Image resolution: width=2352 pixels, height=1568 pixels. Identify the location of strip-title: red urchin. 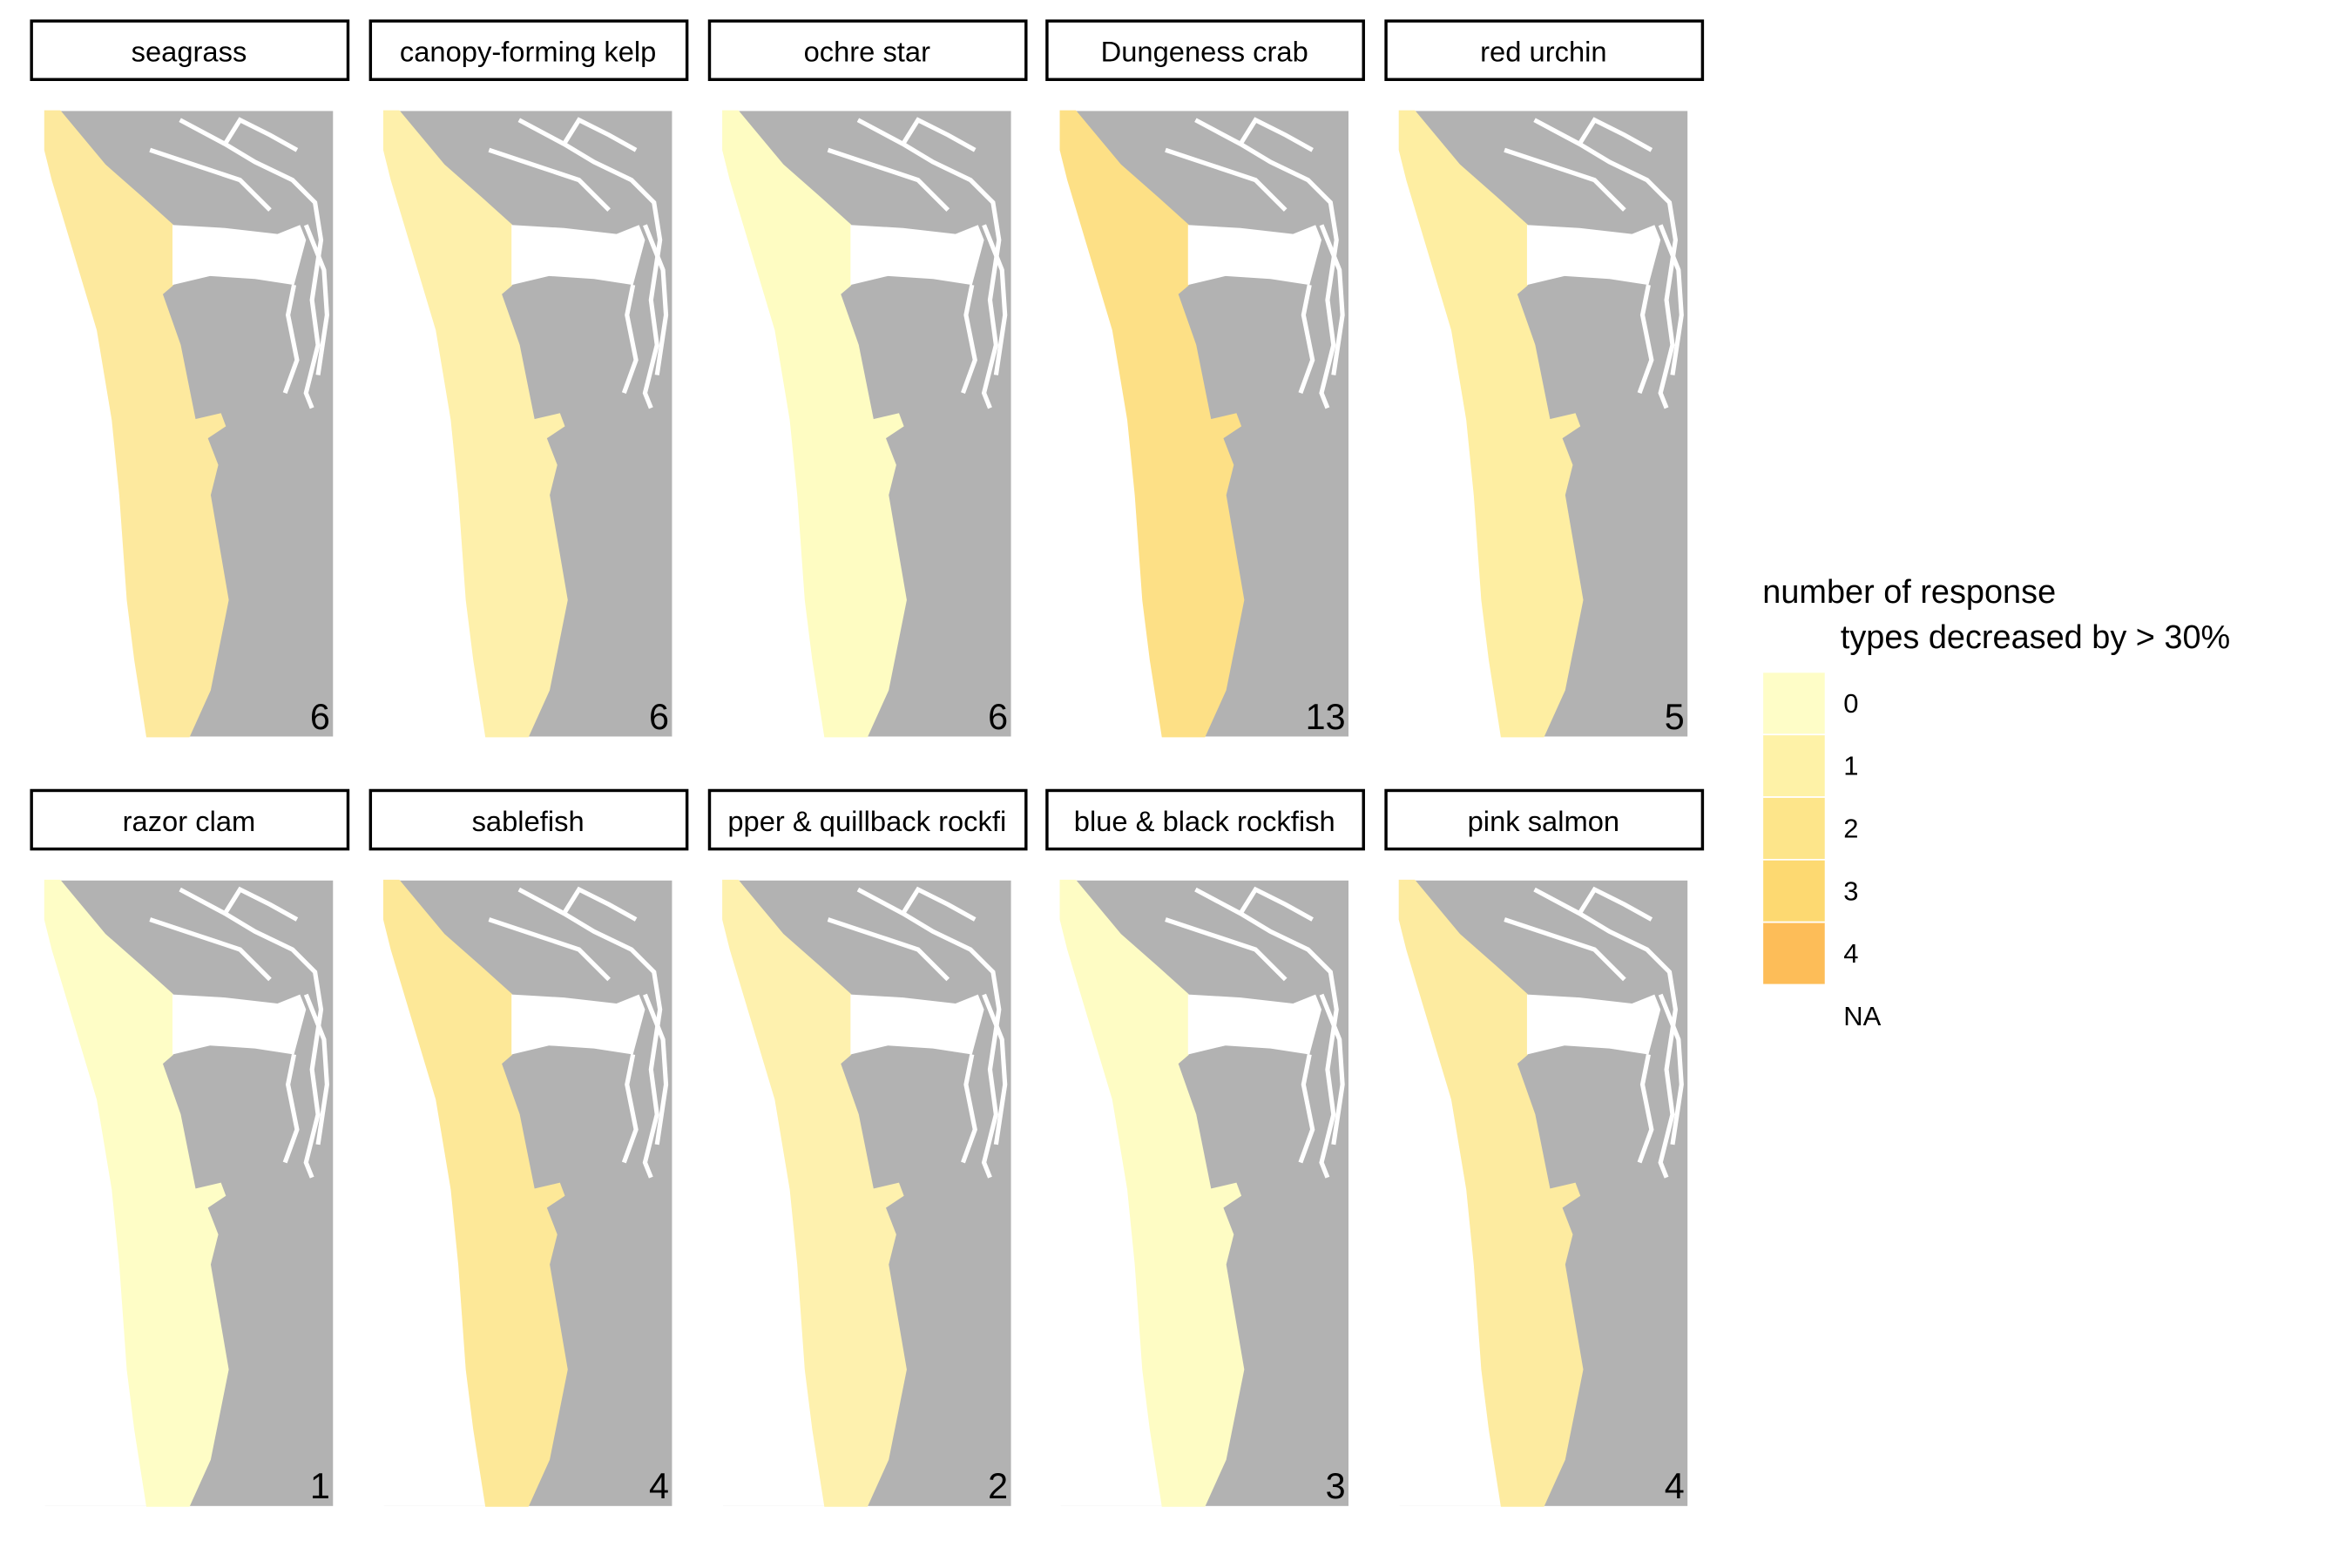
(1543, 52).